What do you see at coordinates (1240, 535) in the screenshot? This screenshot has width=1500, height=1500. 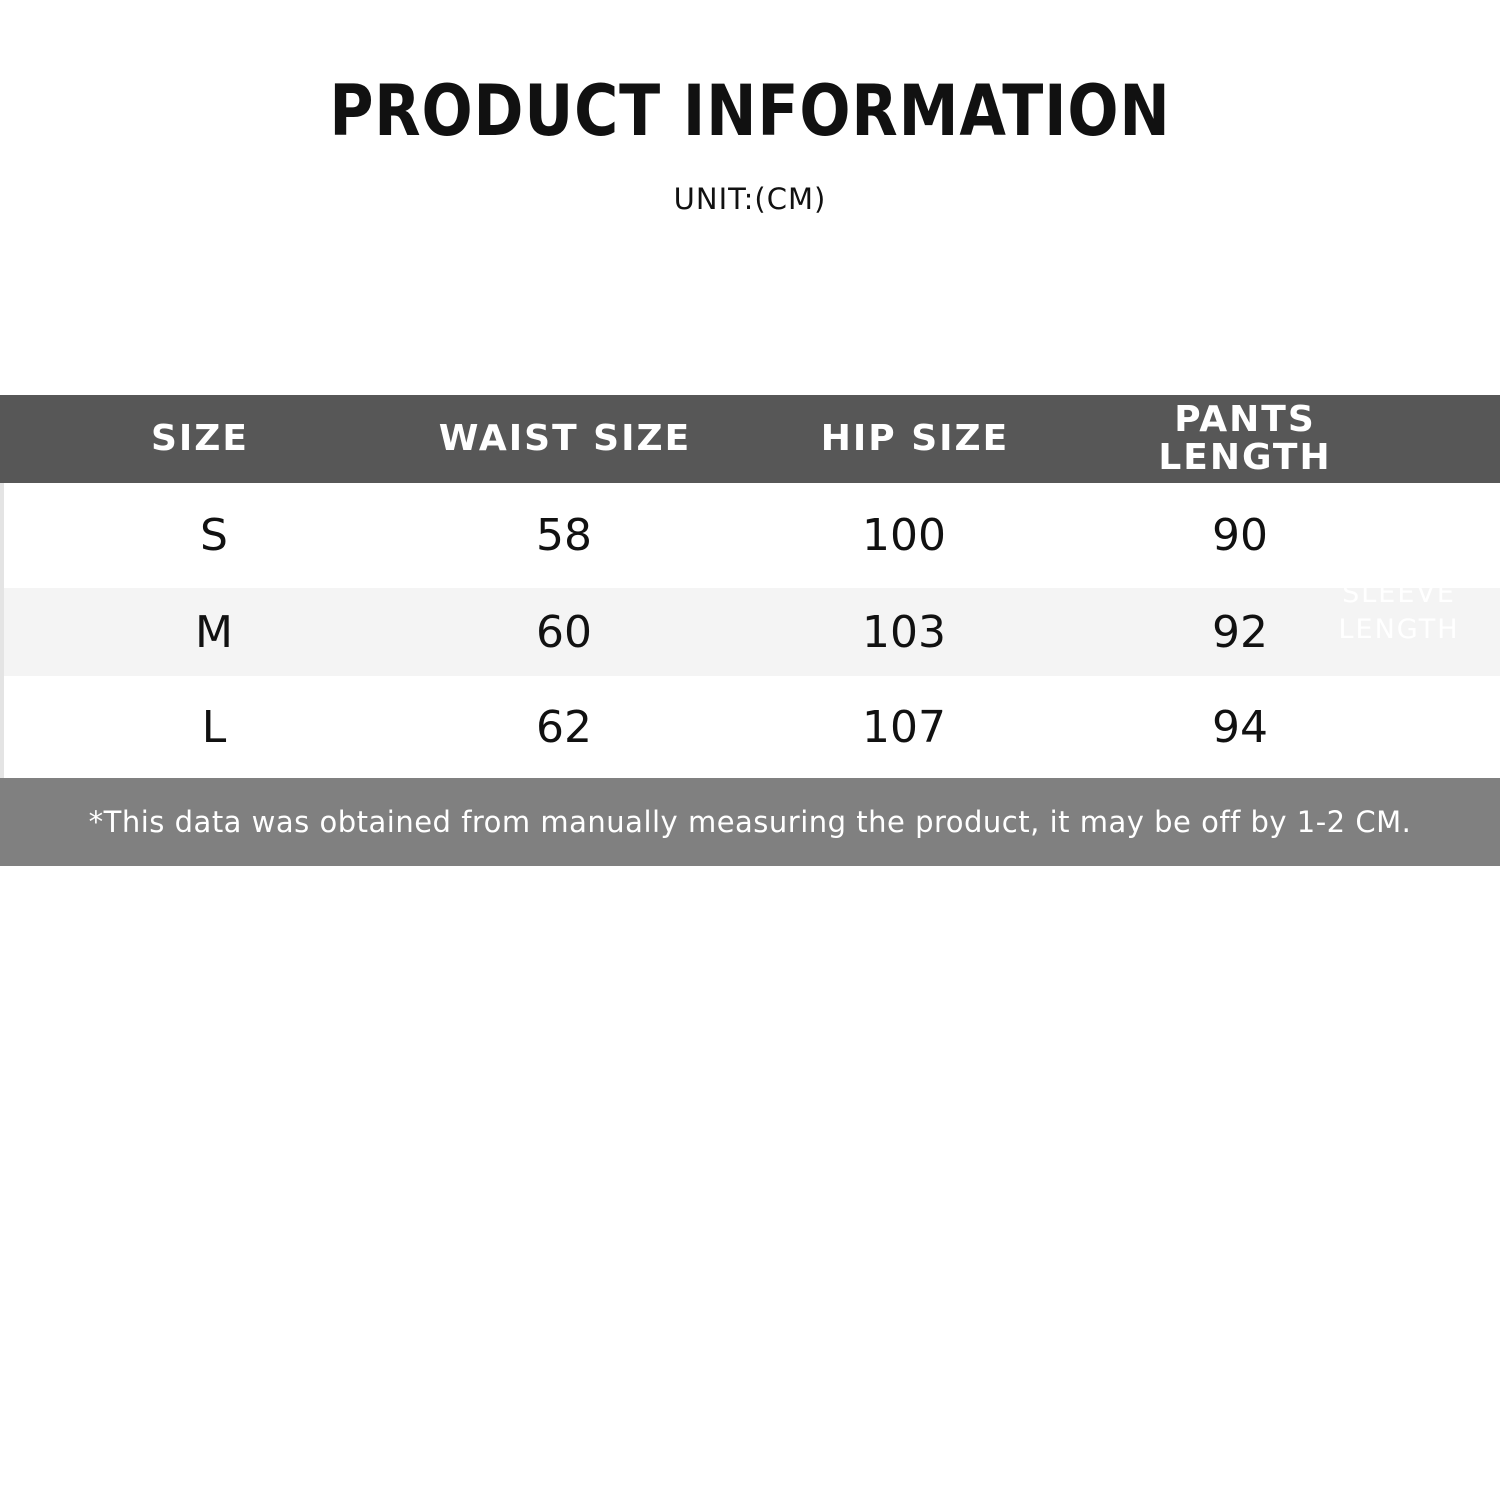 I see `cell-pants-length: 90` at bounding box center [1240, 535].